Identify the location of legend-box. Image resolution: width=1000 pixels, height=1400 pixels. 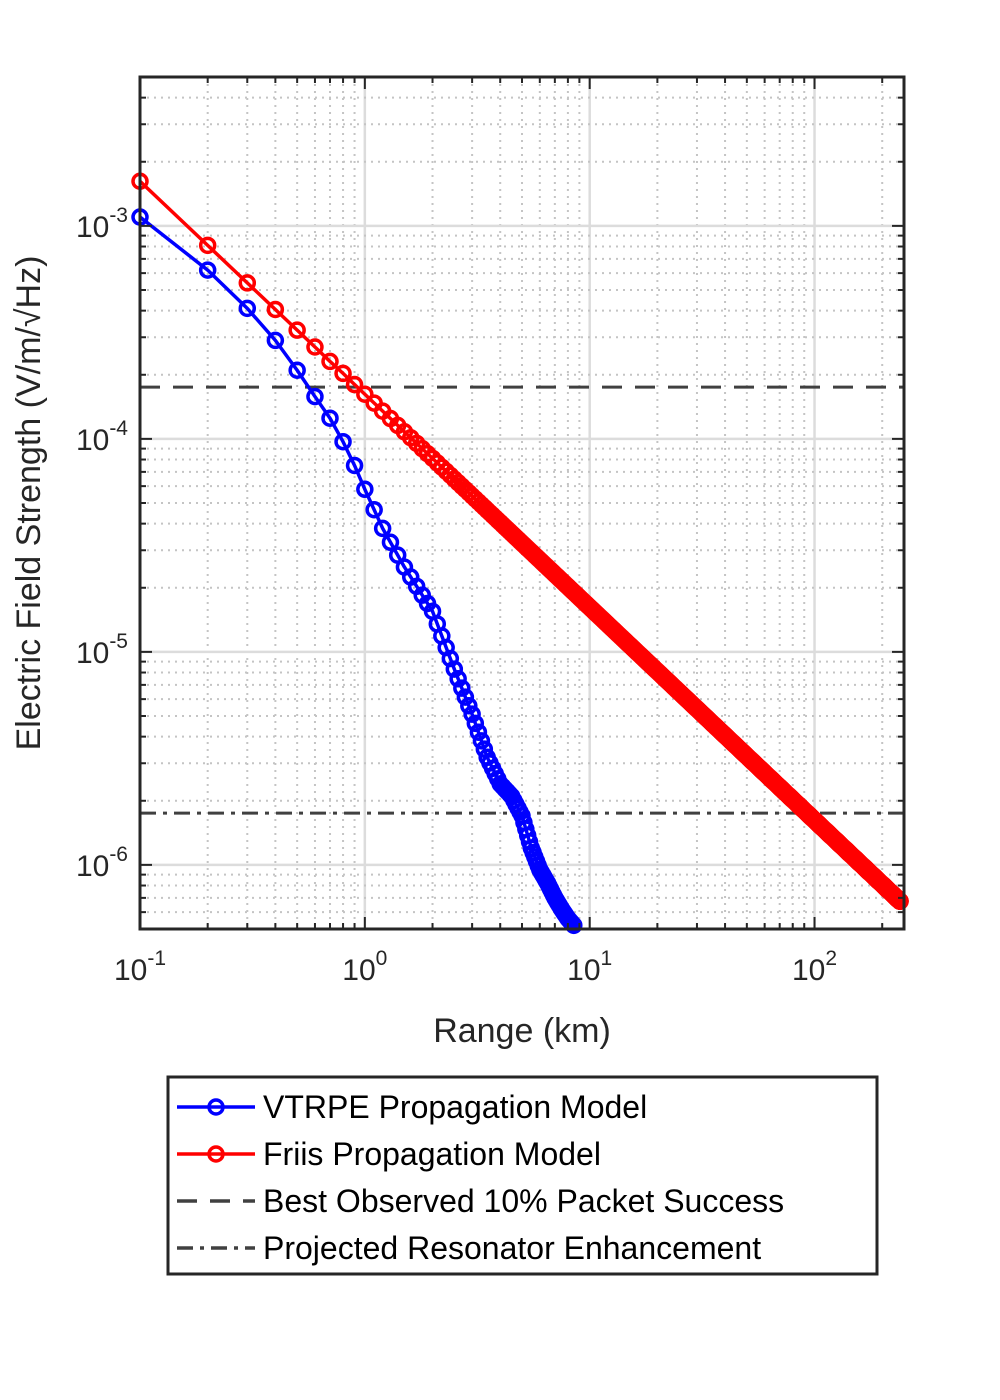
(522, 1175).